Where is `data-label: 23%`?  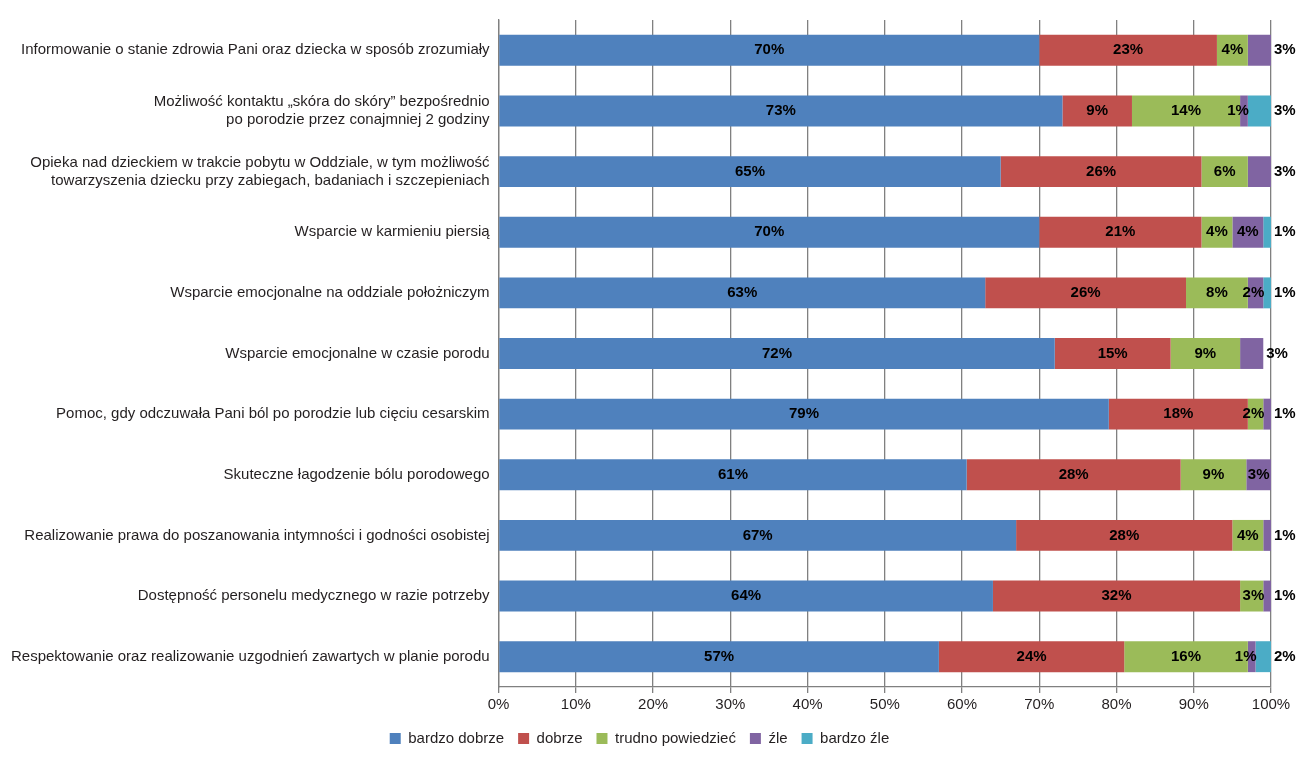 data-label: 23% is located at coordinates (1128, 49).